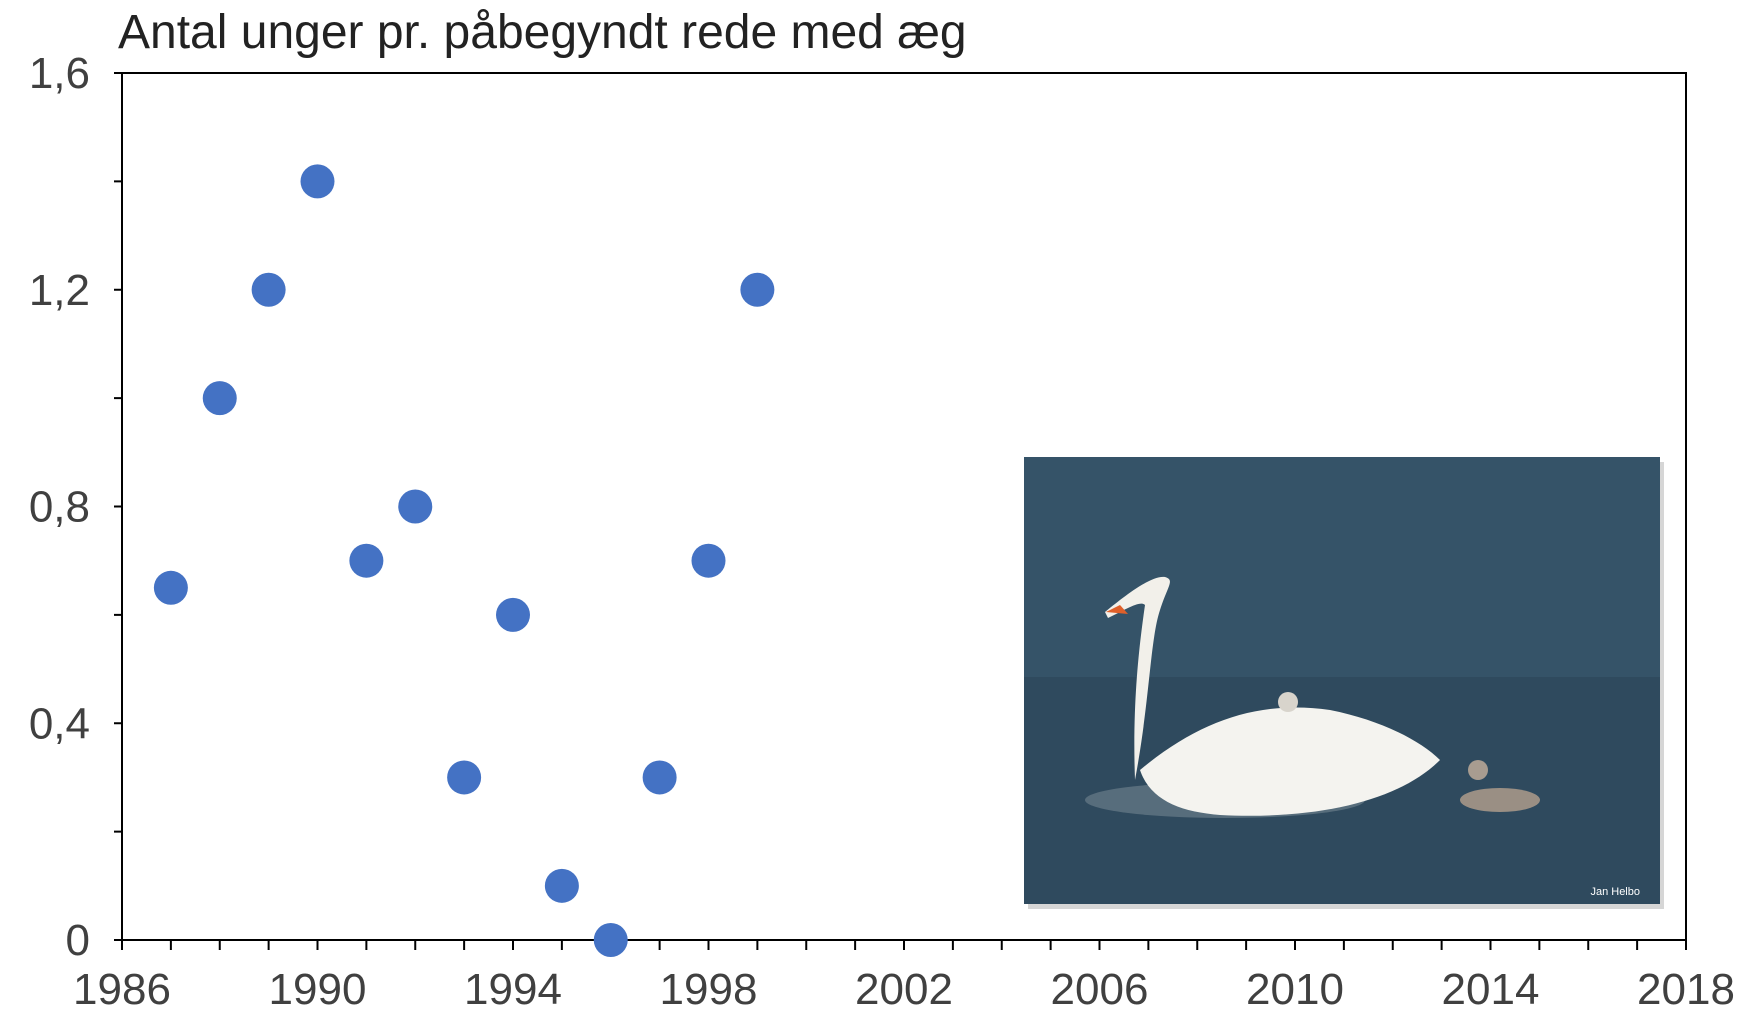  What do you see at coordinates (542, 32) in the screenshot?
I see `chart-title: Antal unger pr. påbegyndt rede med æg` at bounding box center [542, 32].